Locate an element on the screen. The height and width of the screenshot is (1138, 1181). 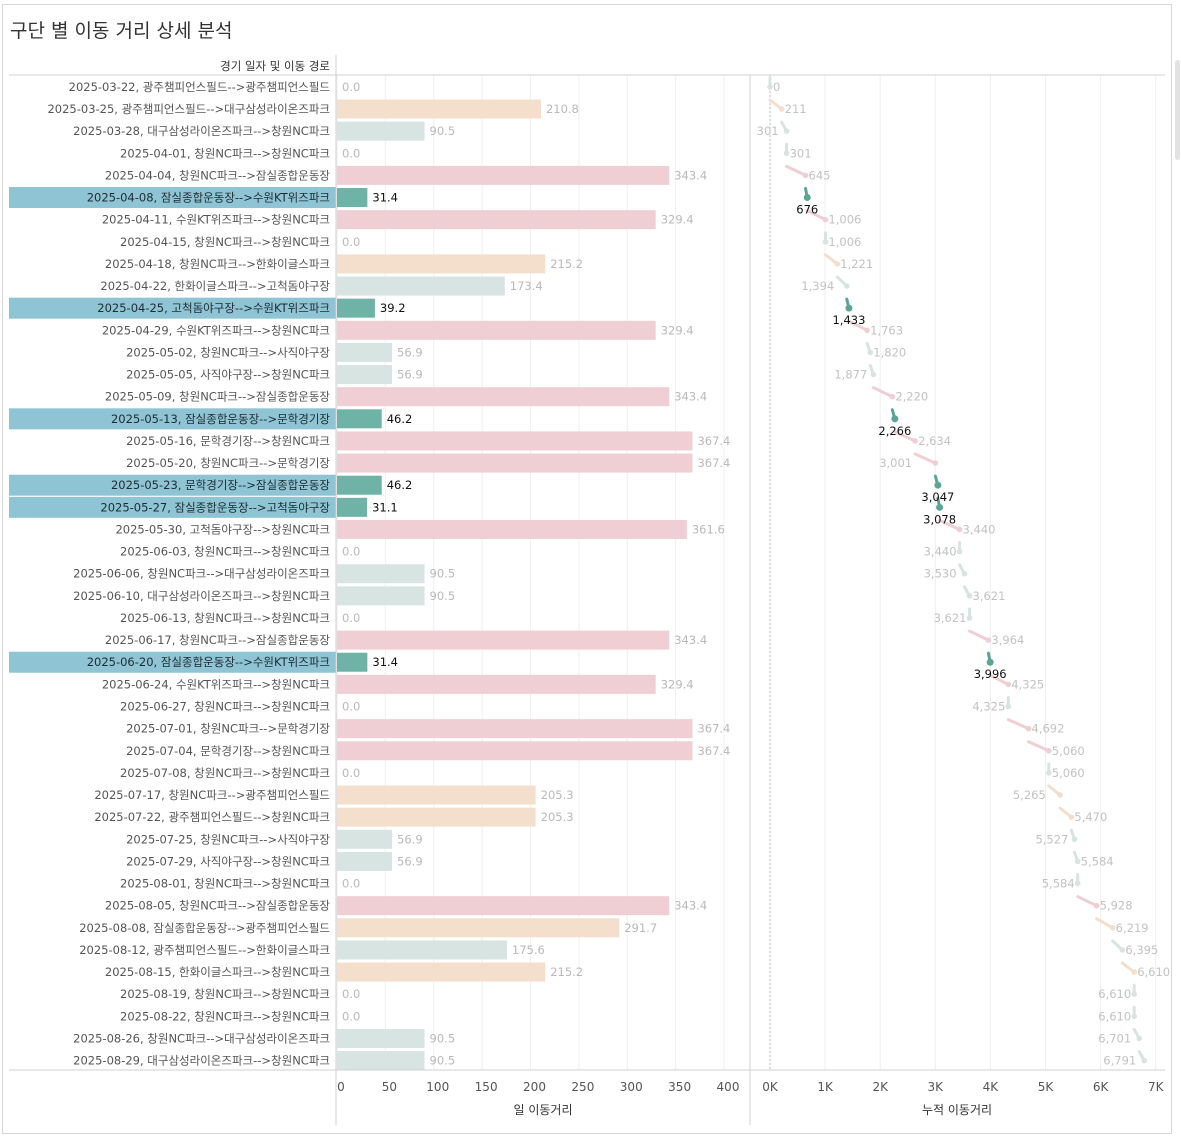
row-header: 경기 일자 및 이동 경로 is located at coordinates (275, 66).